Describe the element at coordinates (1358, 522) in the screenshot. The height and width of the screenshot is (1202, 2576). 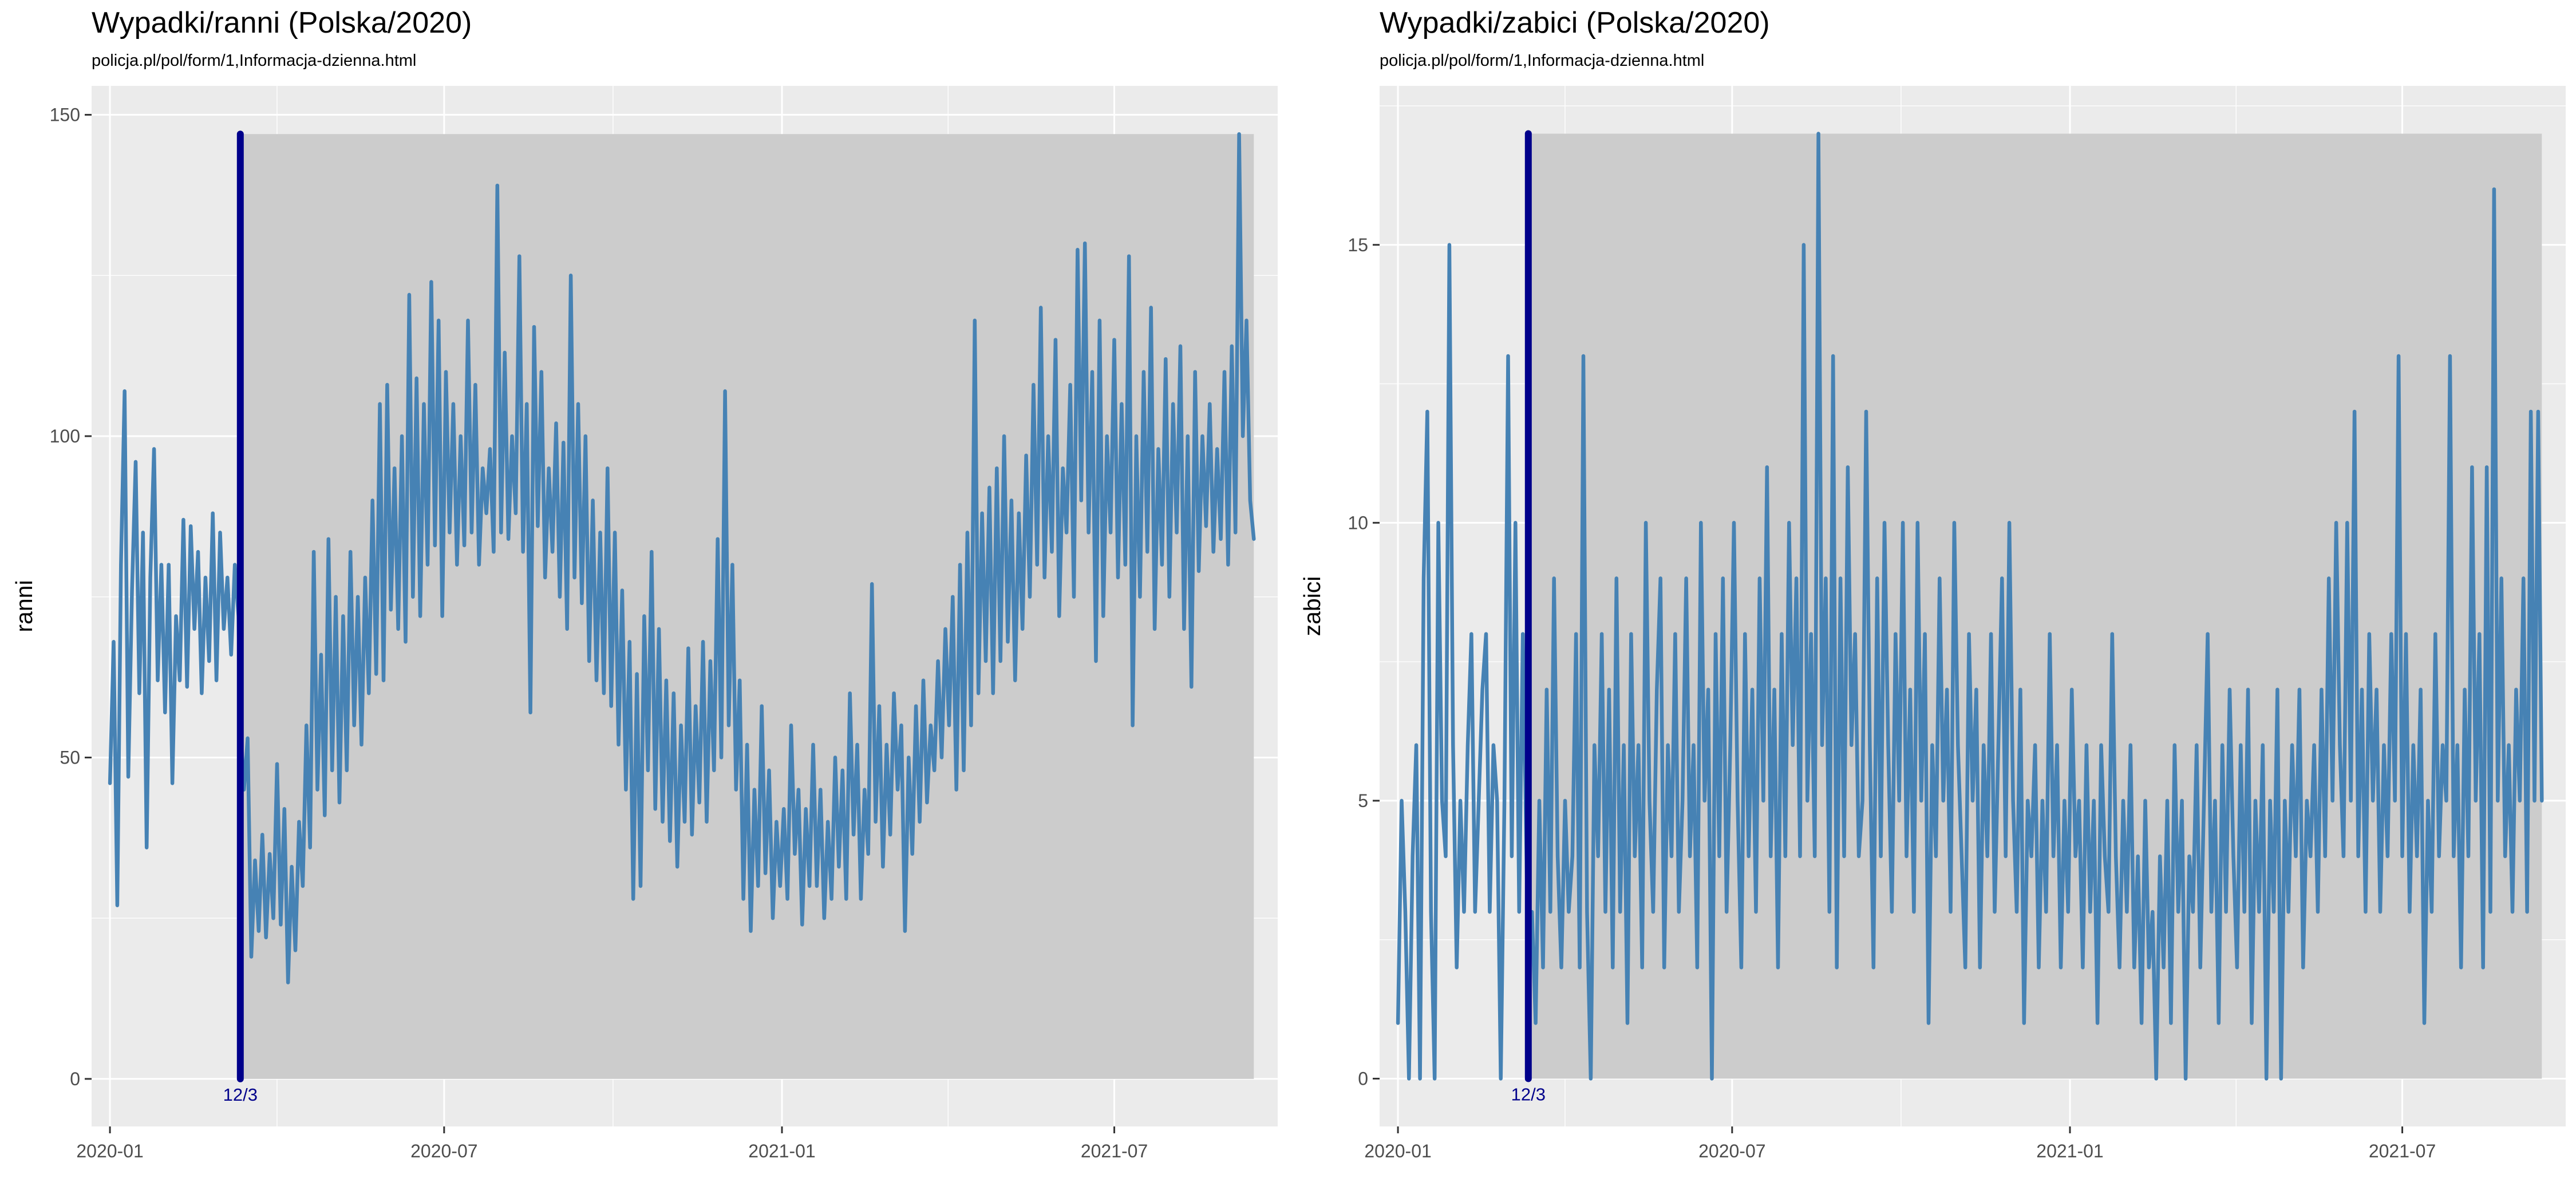
I see `y-tick-label: 10` at that location.